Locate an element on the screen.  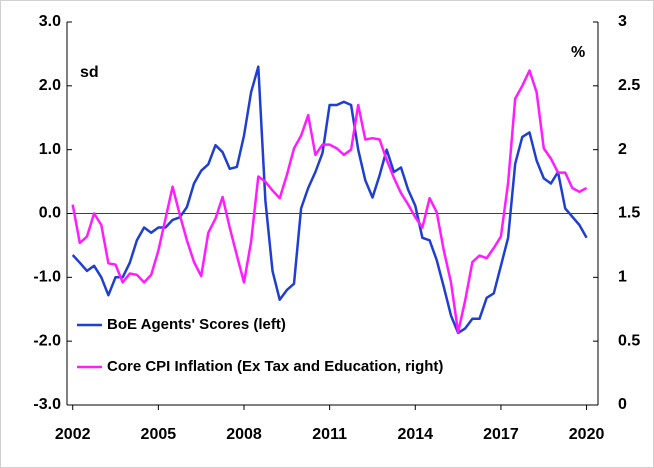
x-tick-label: 2002 is located at coordinates (73, 434).